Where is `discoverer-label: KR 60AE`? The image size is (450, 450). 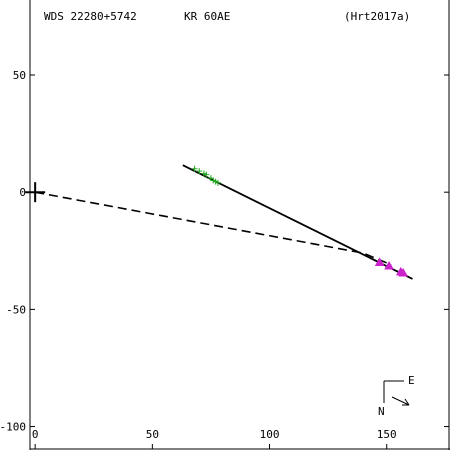
discoverer-label: KR 60AE is located at coordinates (207, 16).